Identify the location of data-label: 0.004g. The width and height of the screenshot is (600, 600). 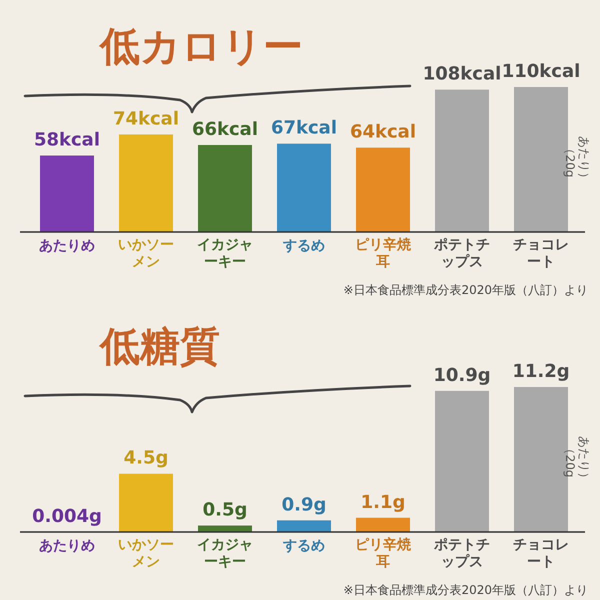
(67, 516).